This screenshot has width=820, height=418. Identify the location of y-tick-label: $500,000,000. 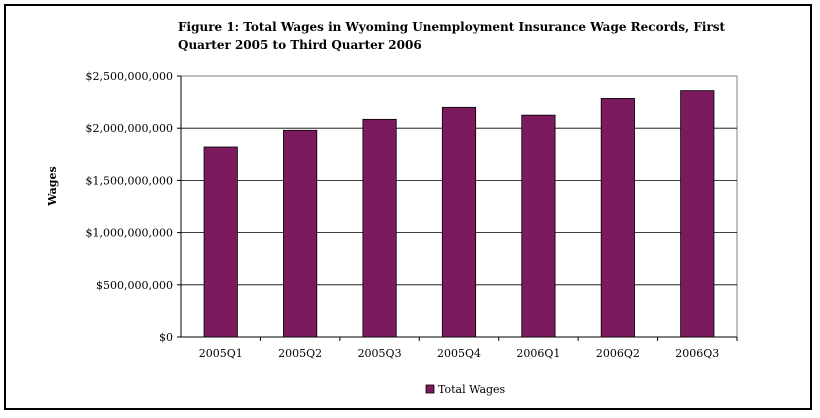
(134, 285).